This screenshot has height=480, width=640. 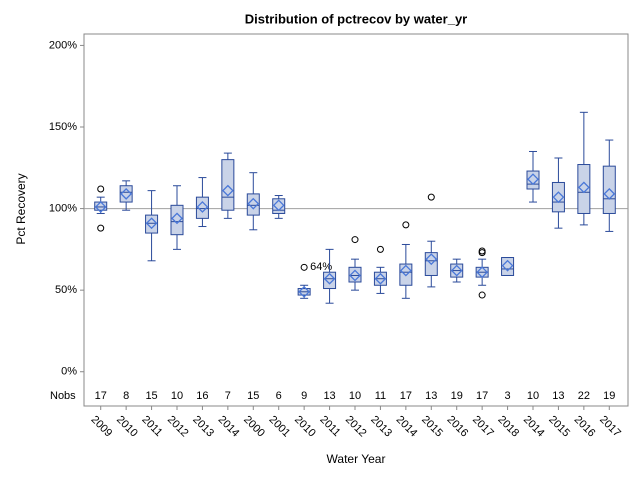 I want to click on nobs-value: 3, so click(x=508, y=396).